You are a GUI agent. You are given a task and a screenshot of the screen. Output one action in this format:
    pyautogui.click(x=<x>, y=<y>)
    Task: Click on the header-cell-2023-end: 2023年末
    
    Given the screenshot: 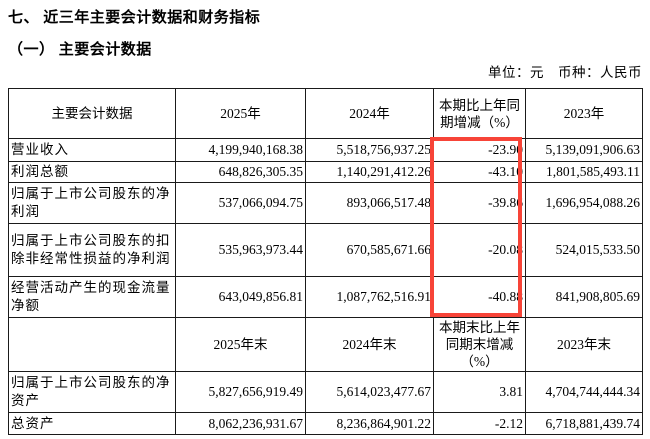 What is the action you would take?
    pyautogui.click(x=584, y=344)
    